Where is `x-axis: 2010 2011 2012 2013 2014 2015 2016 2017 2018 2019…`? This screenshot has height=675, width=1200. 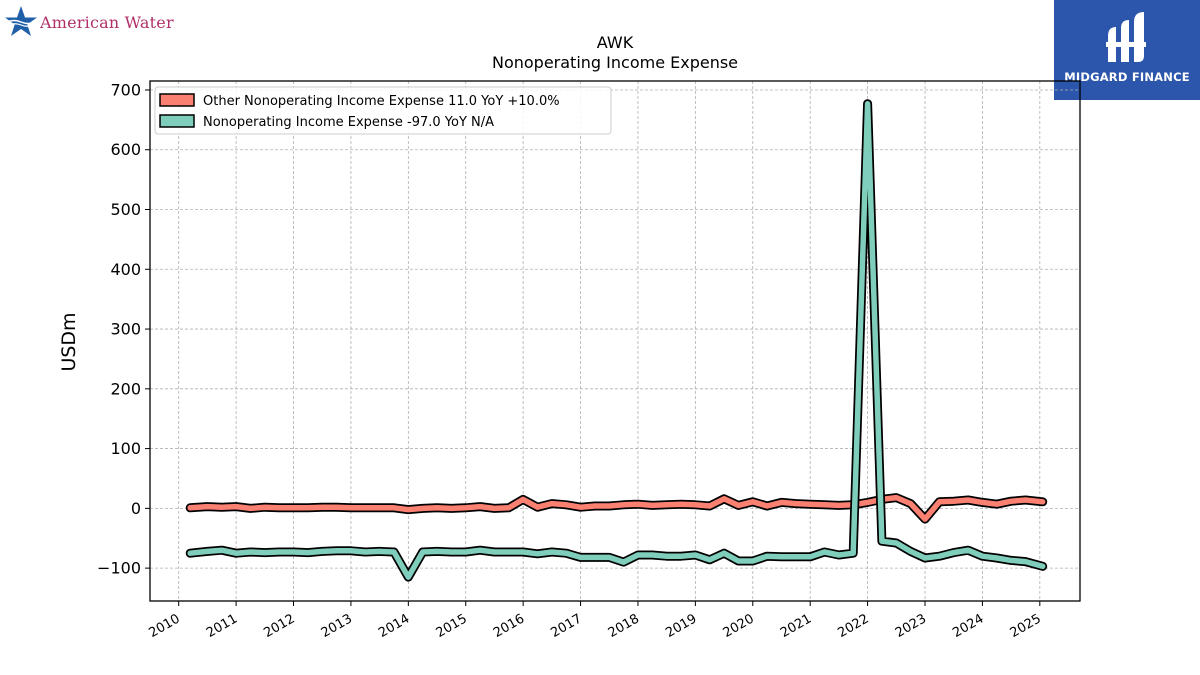 x-axis: 2010 2011 2012 2013 2014 2015 2016 2017 2018 2019… is located at coordinates (595, 621).